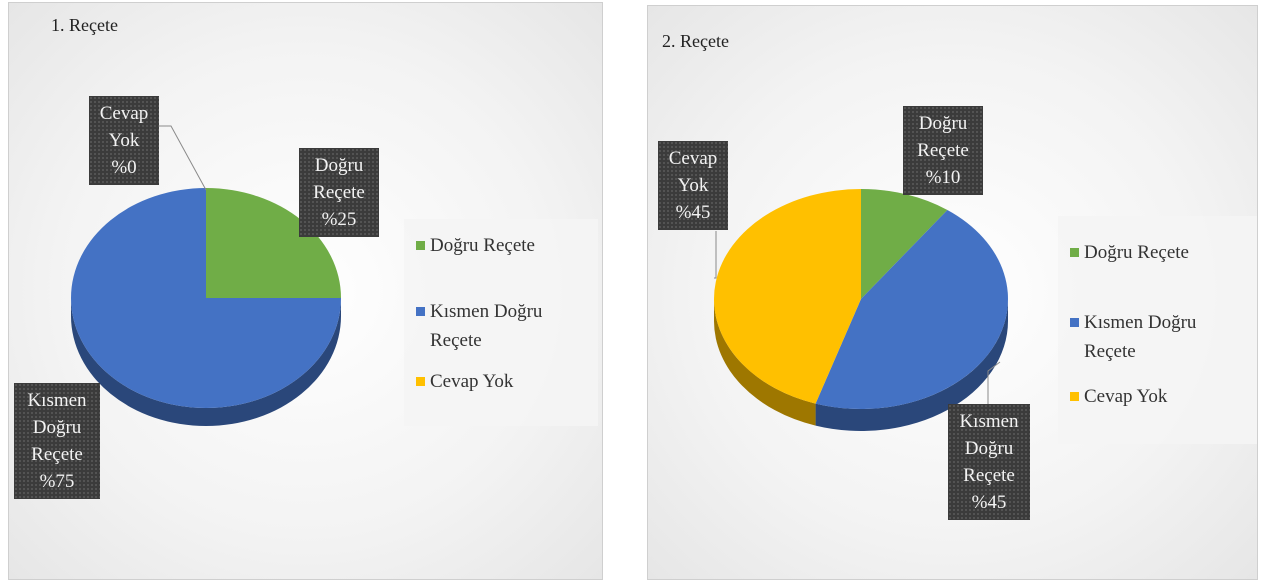 The height and width of the screenshot is (583, 1267). What do you see at coordinates (695, 41) in the screenshot?
I see `chart-title: 2. Reçete` at bounding box center [695, 41].